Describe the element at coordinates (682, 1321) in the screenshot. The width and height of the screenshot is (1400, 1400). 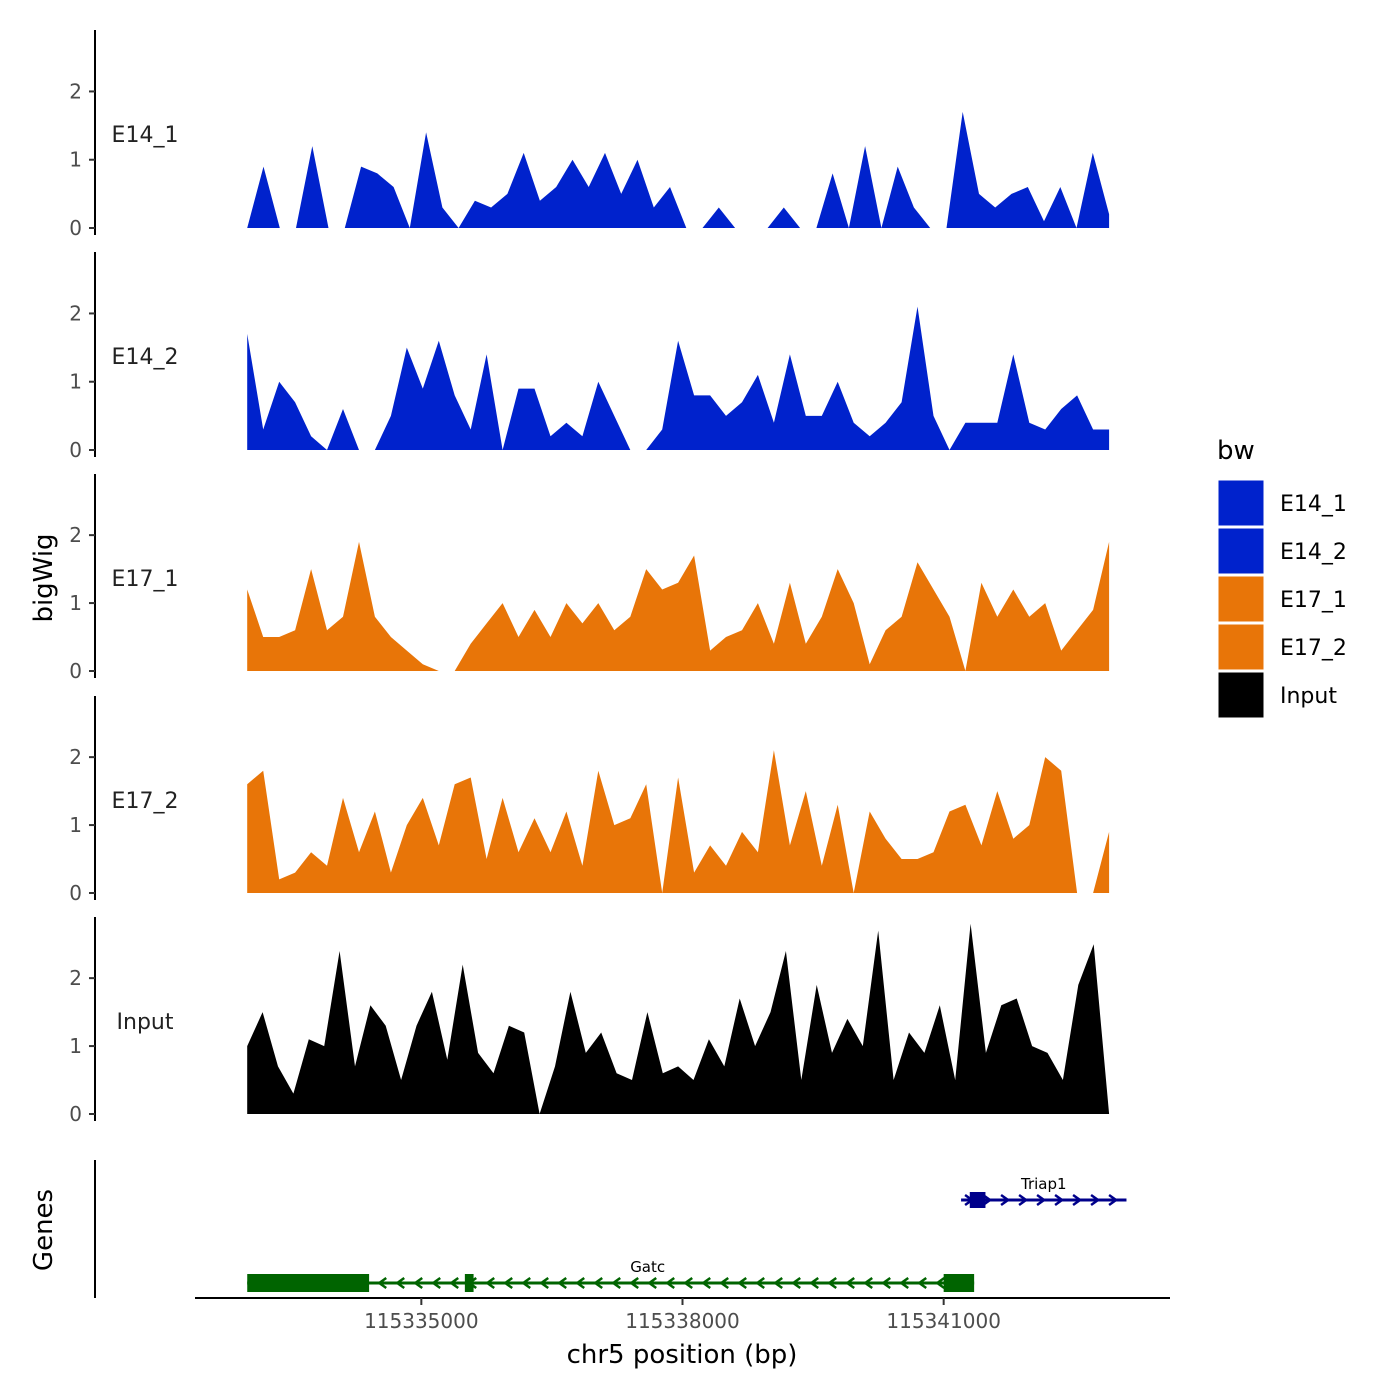
I see `x-tick-label: 115338000` at that location.